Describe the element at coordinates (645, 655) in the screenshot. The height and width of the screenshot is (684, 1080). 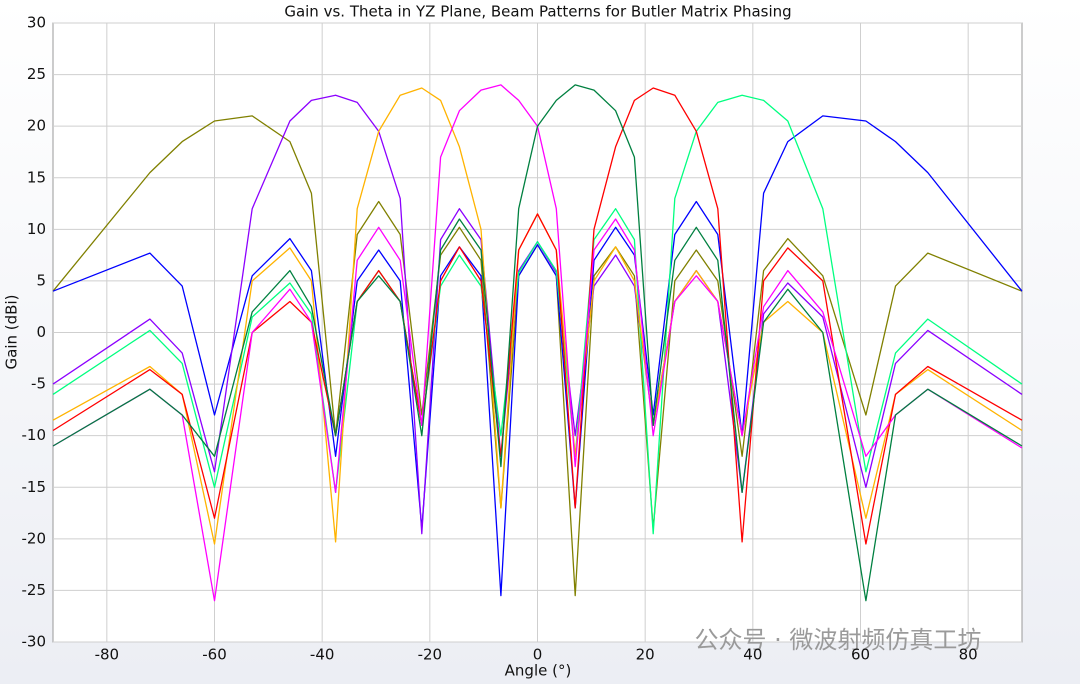
I see `x-tick-label: 20` at that location.